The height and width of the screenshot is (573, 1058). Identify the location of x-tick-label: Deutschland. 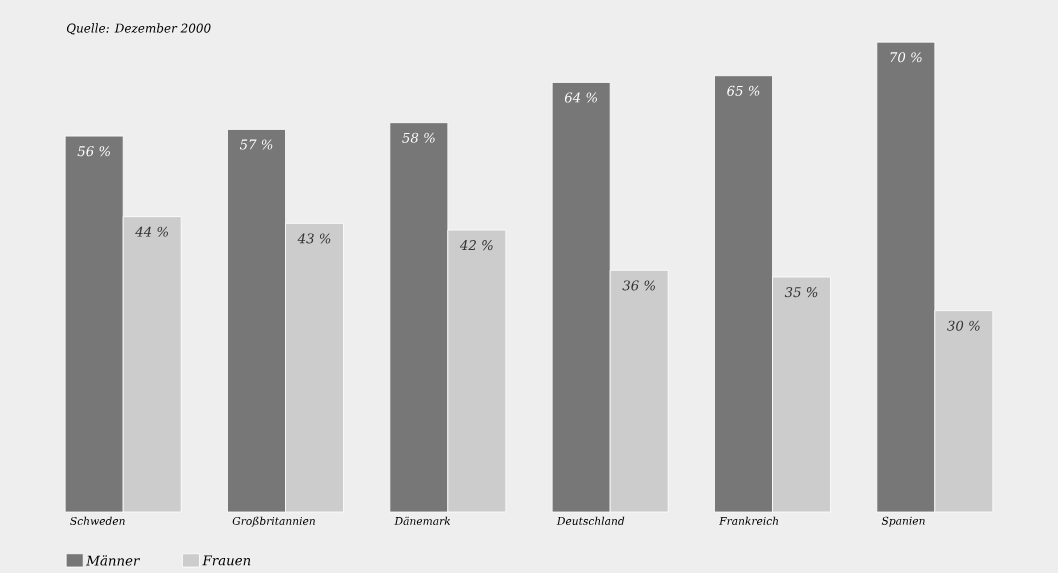
(590, 520).